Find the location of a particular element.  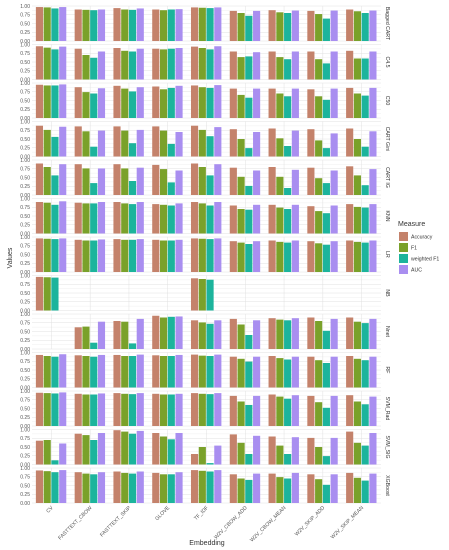

panel: 0.00 0.25 0.50 0.75 1.00 LR is located at coordinates (205, 255).